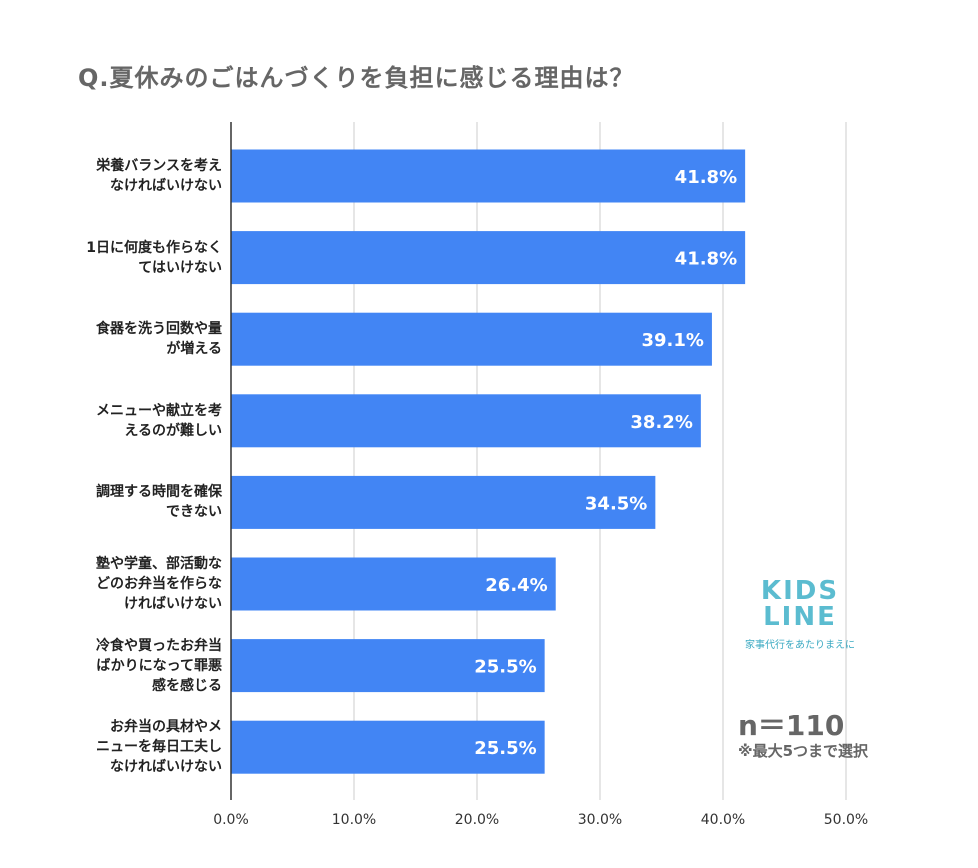 This screenshot has height=868, width=978. Describe the element at coordinates (132, 176) in the screenshot. I see `category-label: 栄養バランスを考えなければいけない` at that location.